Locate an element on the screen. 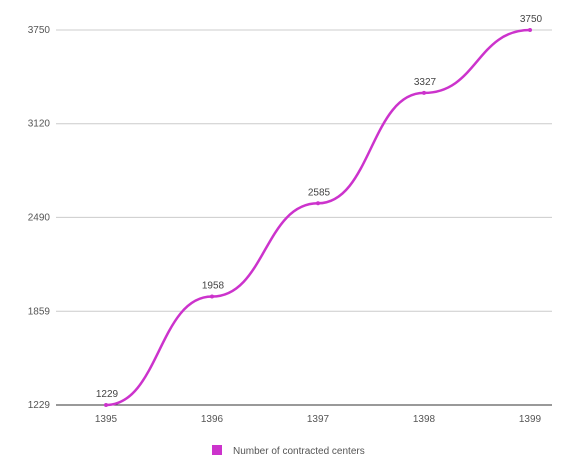 The image size is (571, 462). data-label: 1229 is located at coordinates (107, 394).